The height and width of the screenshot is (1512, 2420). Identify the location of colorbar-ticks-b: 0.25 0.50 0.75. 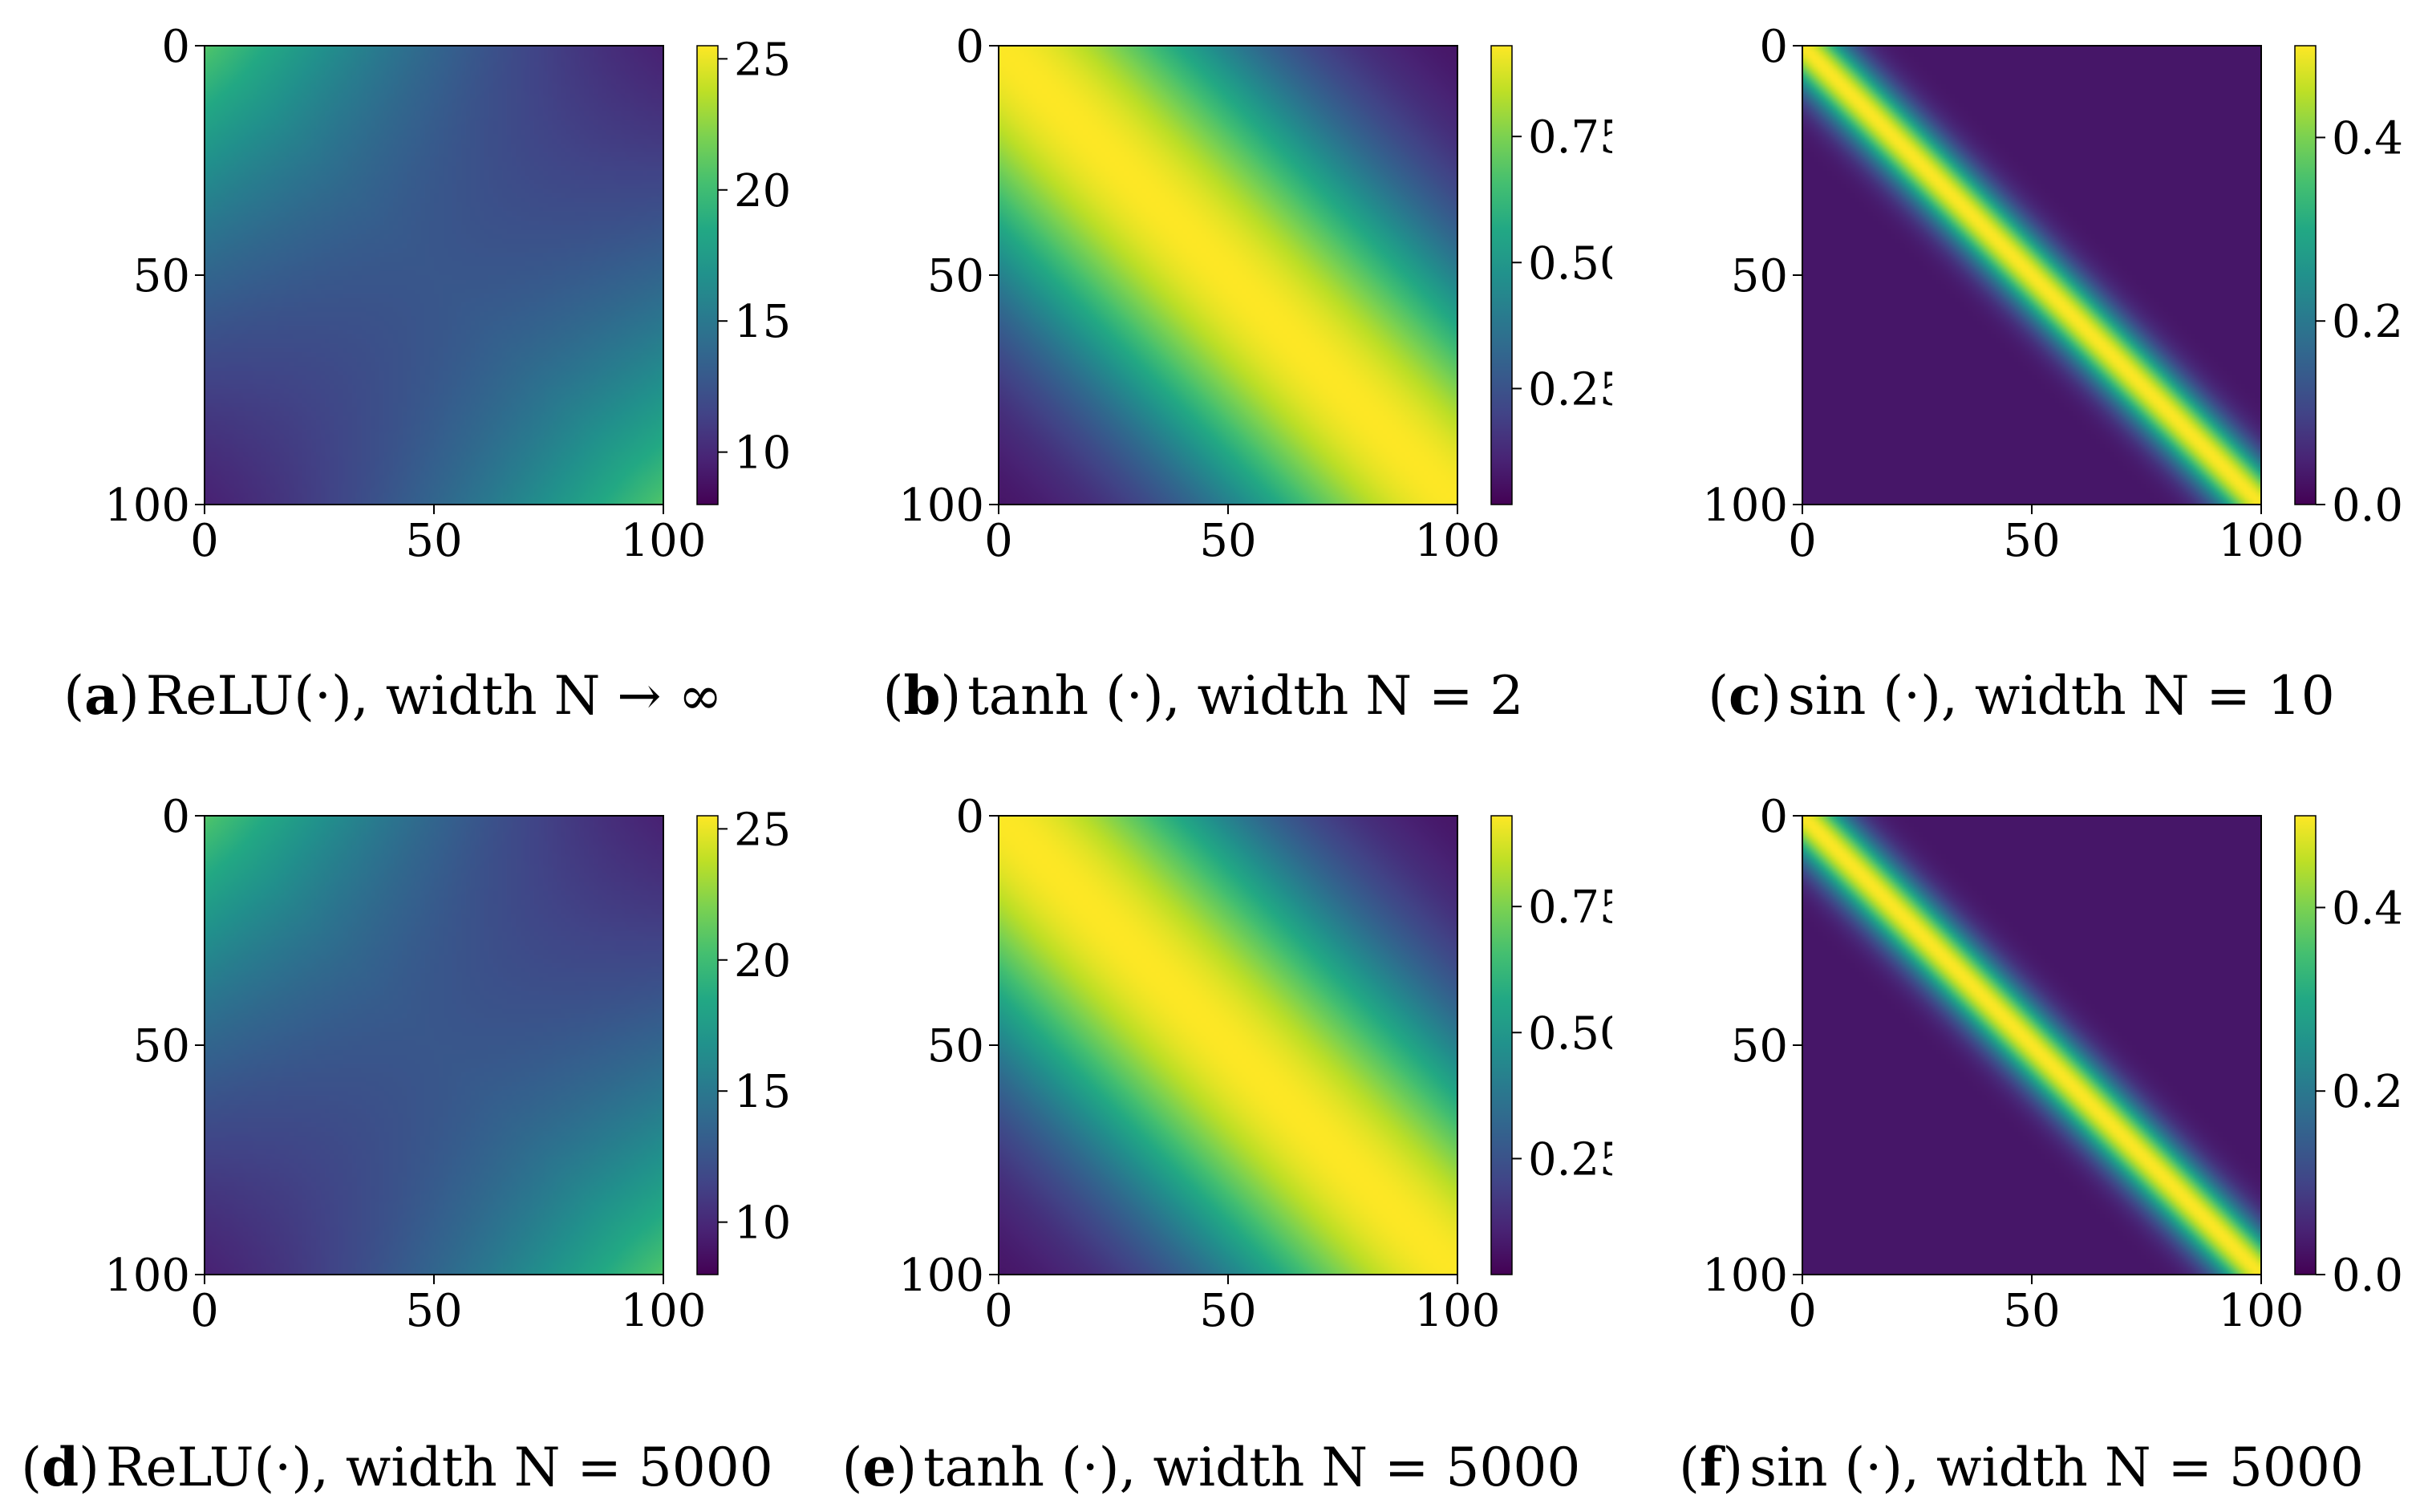
(1570, 263).